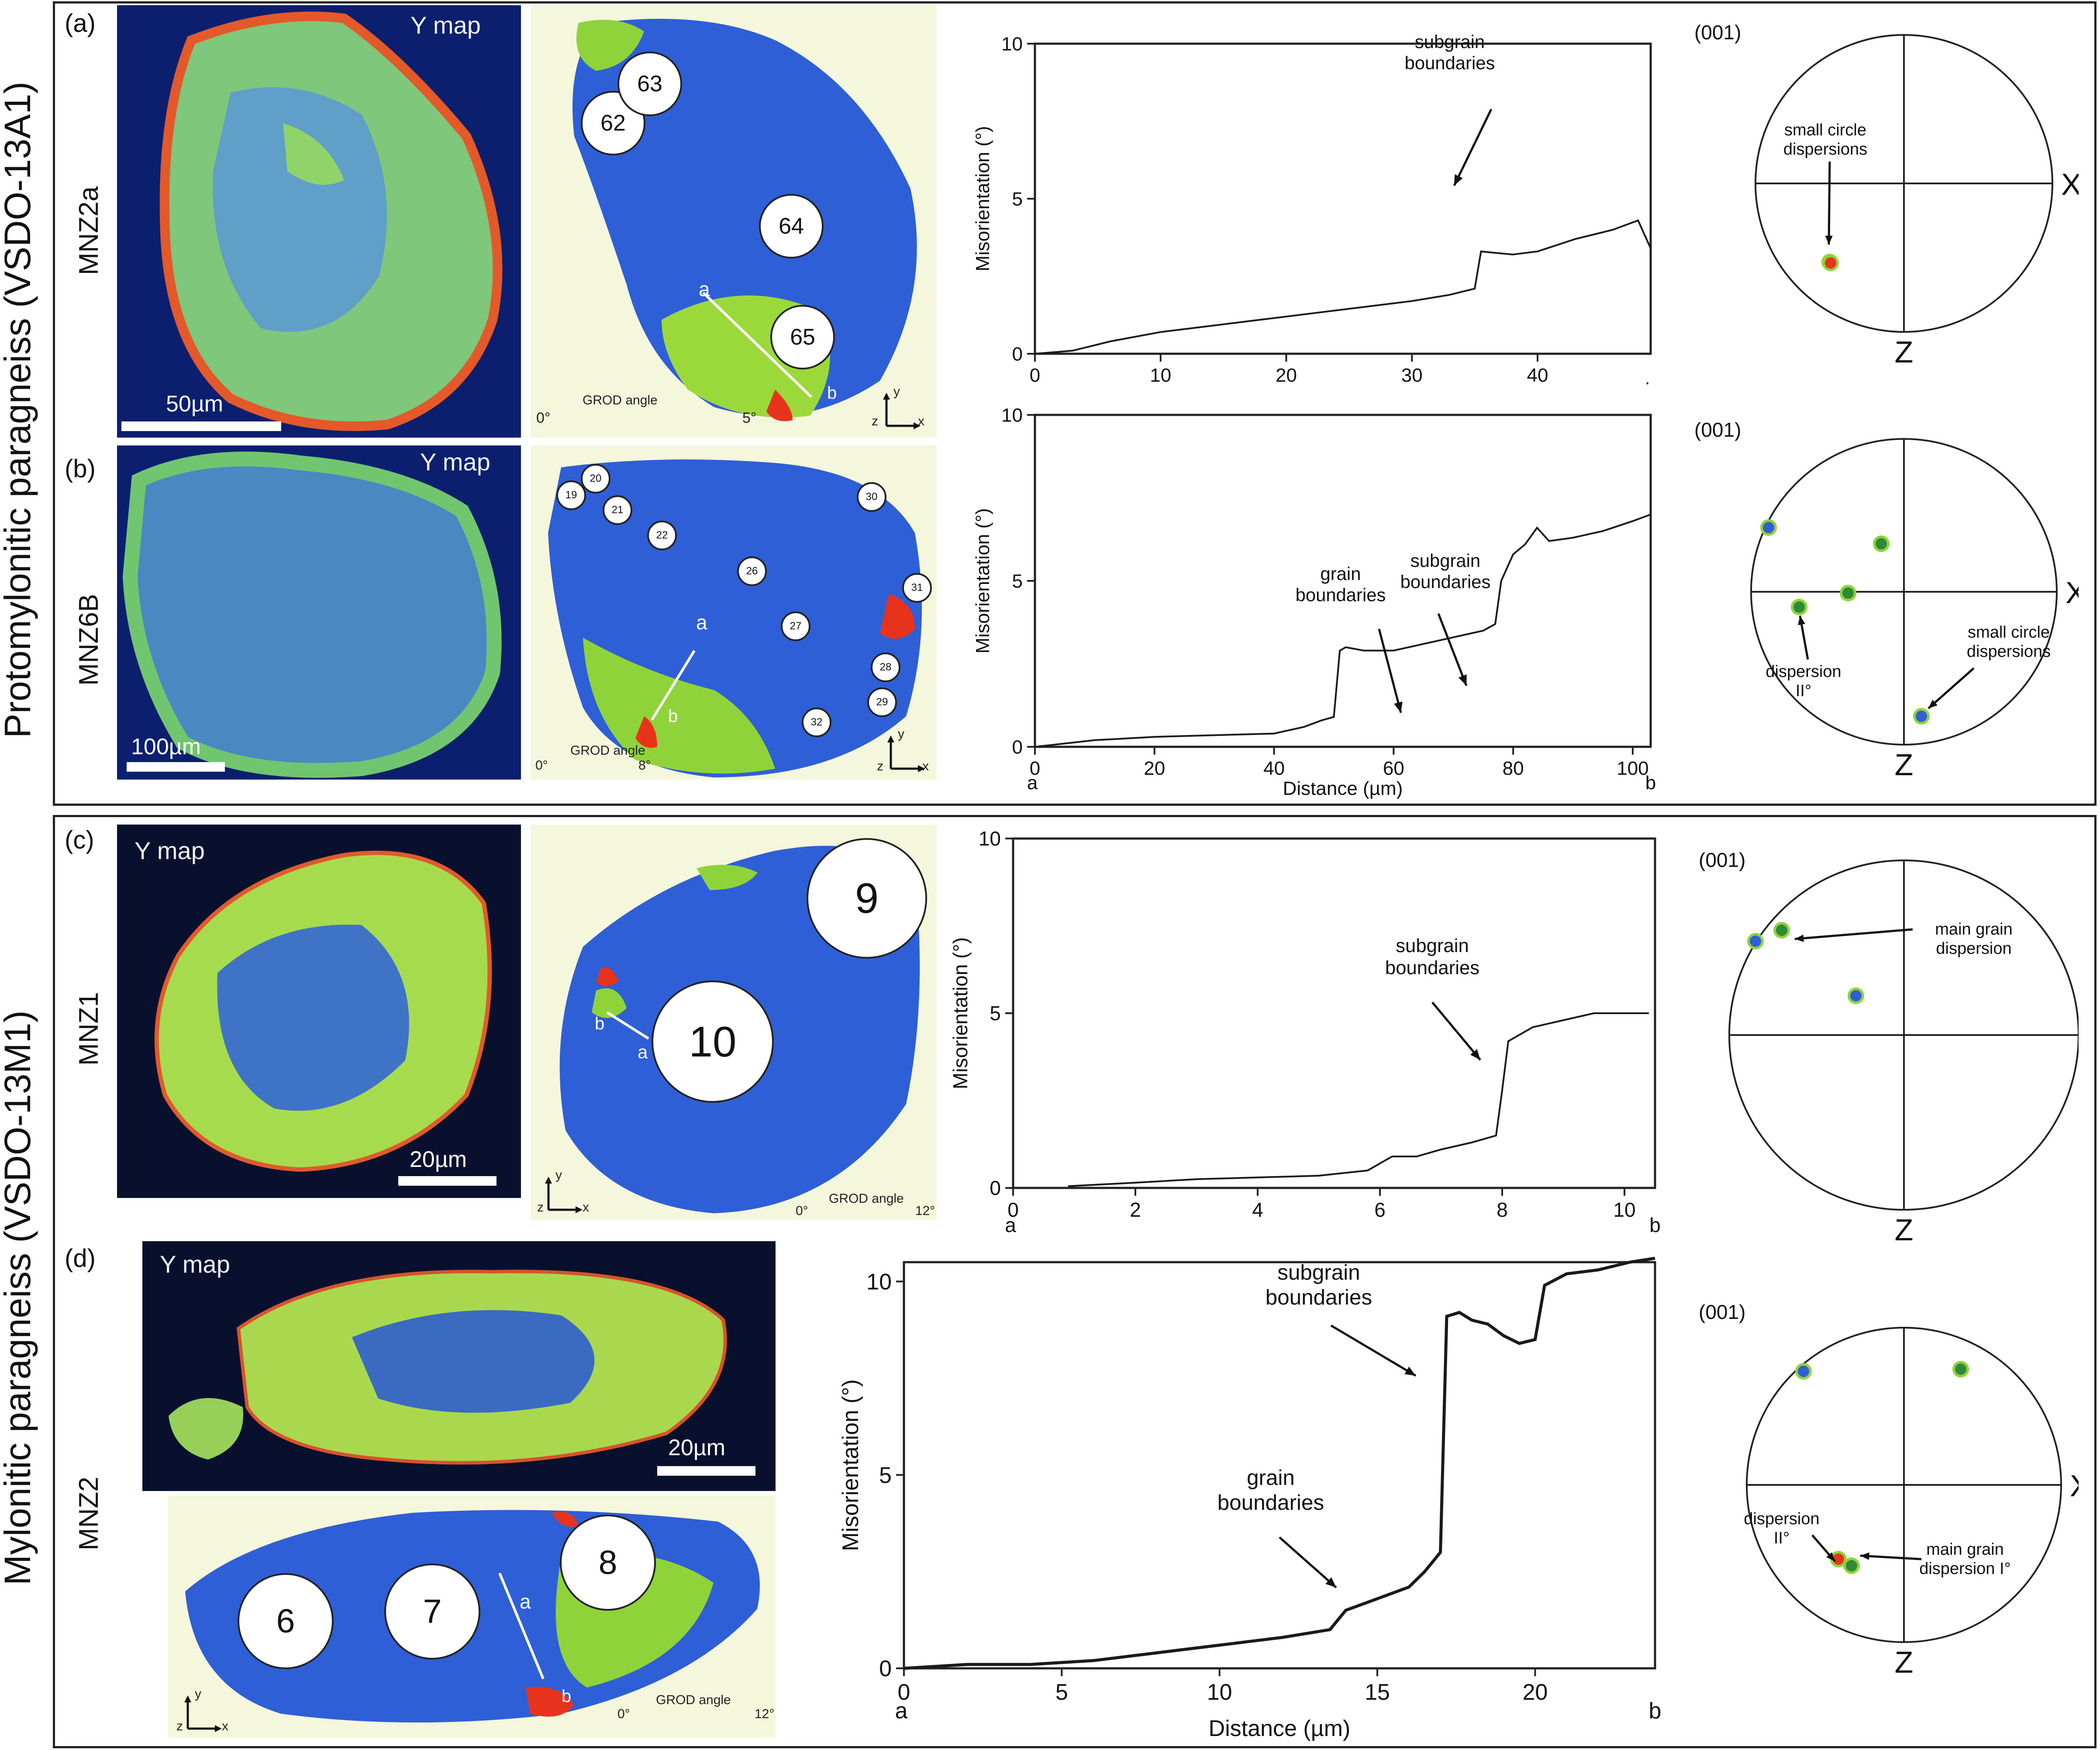 Image resolution: width=2100 pixels, height=1750 pixels. Describe the element at coordinates (89, 640) in the screenshot. I see `sample-label-mnz6b: MNZ6B` at that location.